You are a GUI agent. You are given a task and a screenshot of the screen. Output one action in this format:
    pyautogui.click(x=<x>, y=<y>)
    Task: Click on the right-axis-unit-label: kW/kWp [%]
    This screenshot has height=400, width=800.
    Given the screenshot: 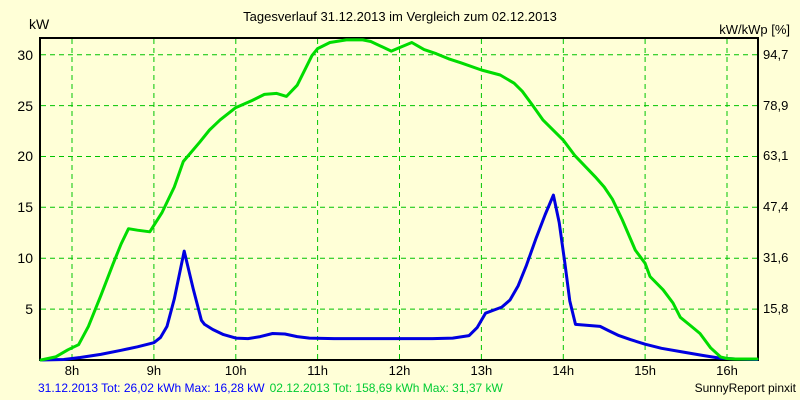 What is the action you would take?
    pyautogui.click(x=754, y=29)
    